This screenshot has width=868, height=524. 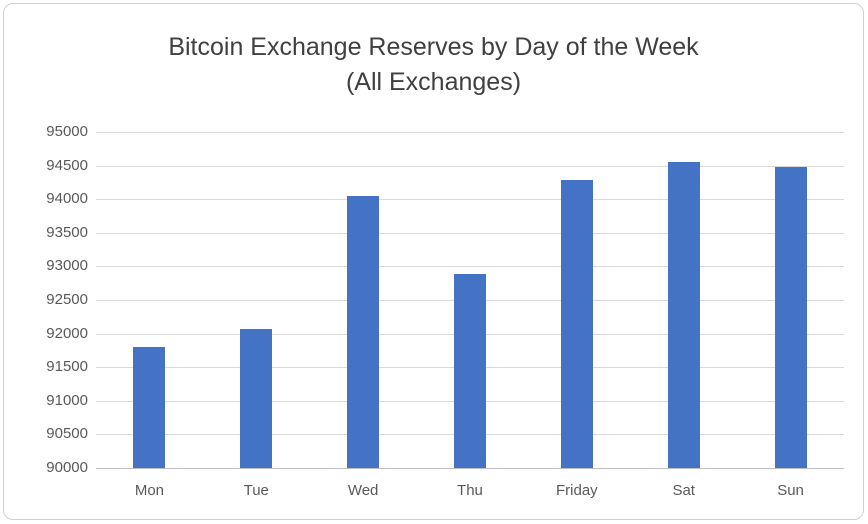 I want to click on x-tick-label: Wed, so click(x=363, y=490).